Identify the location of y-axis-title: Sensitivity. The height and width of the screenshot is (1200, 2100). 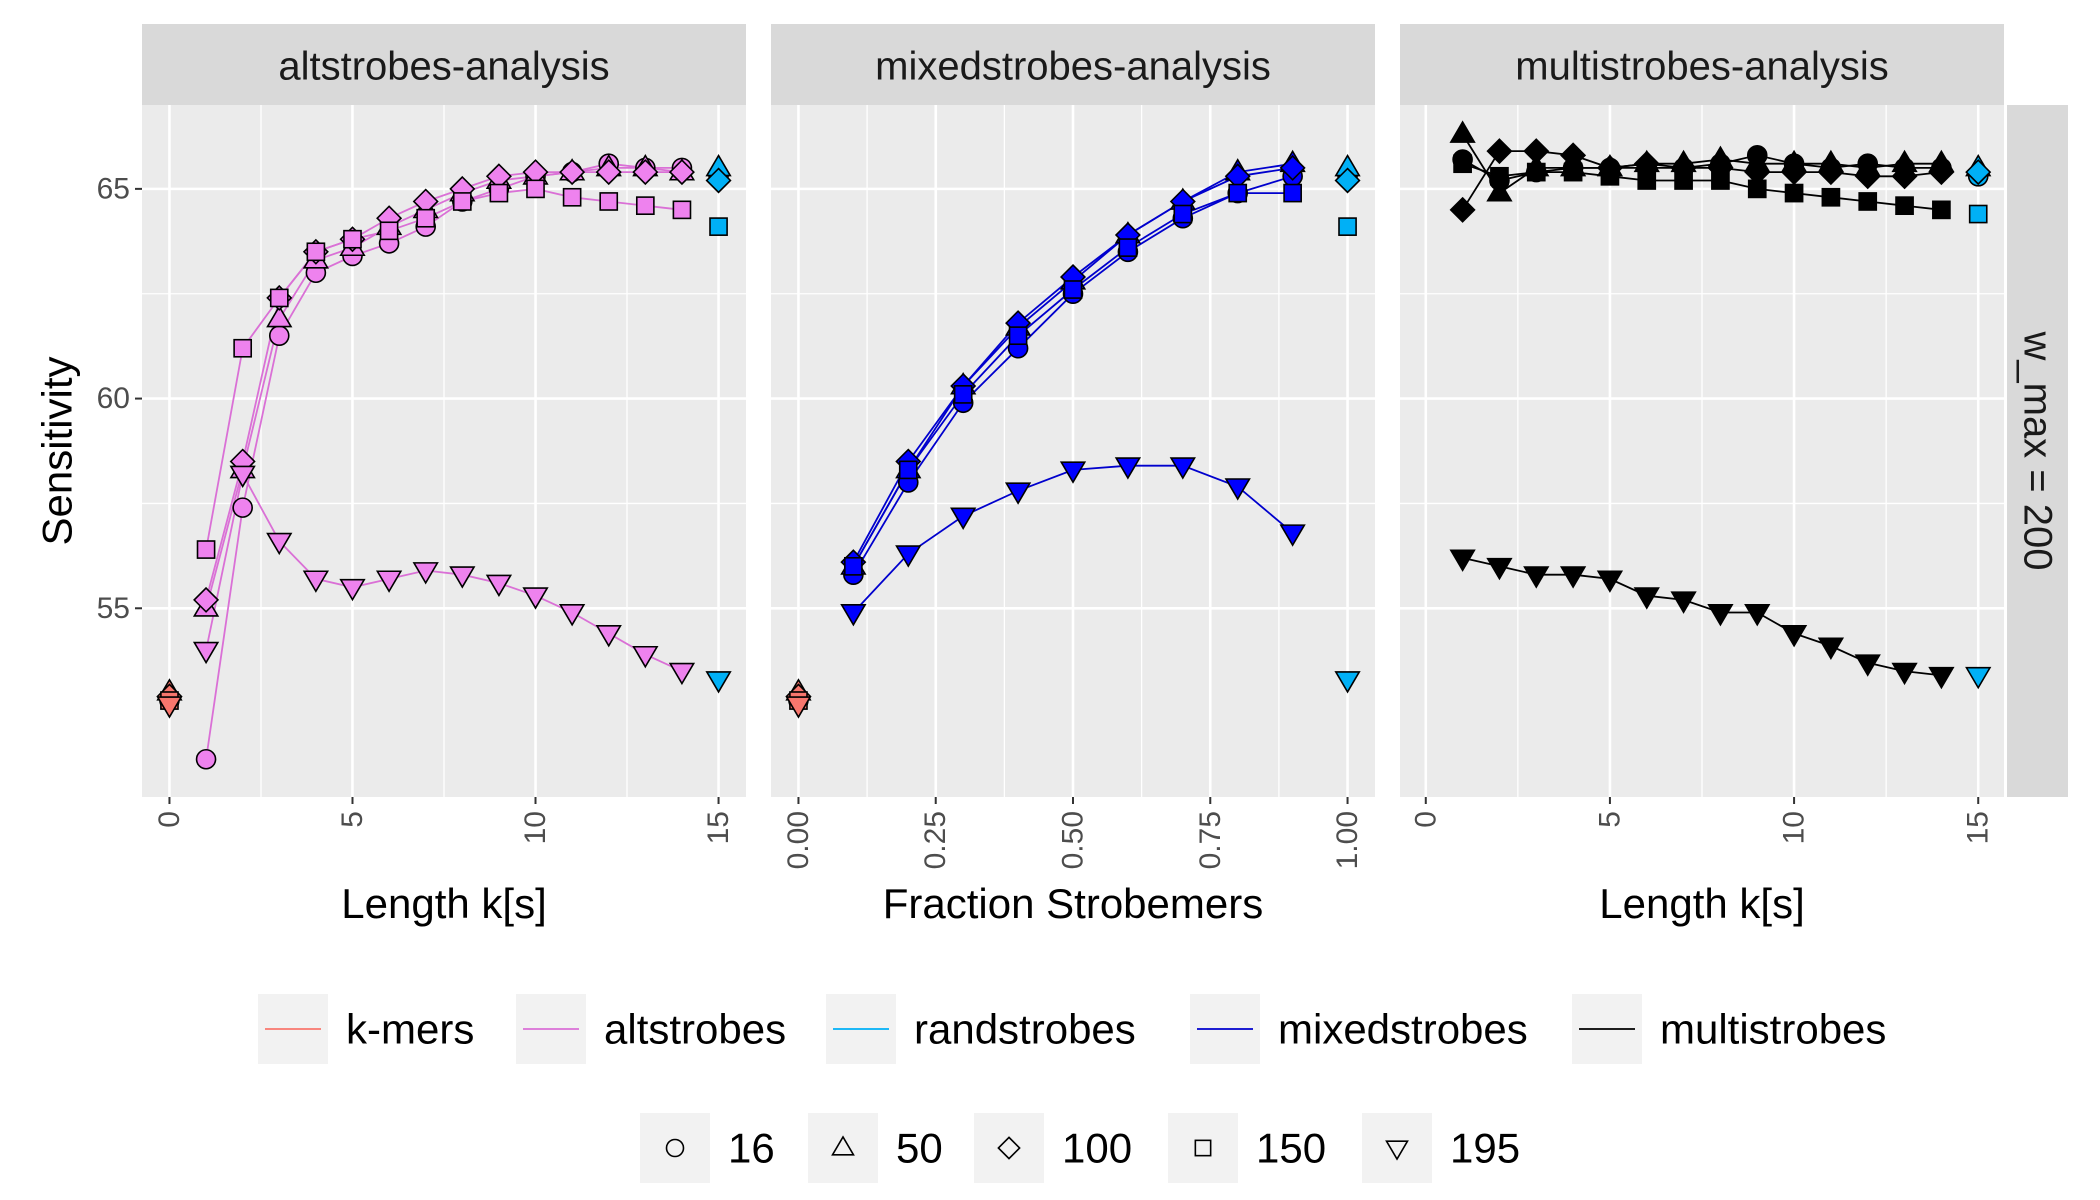
(57, 450).